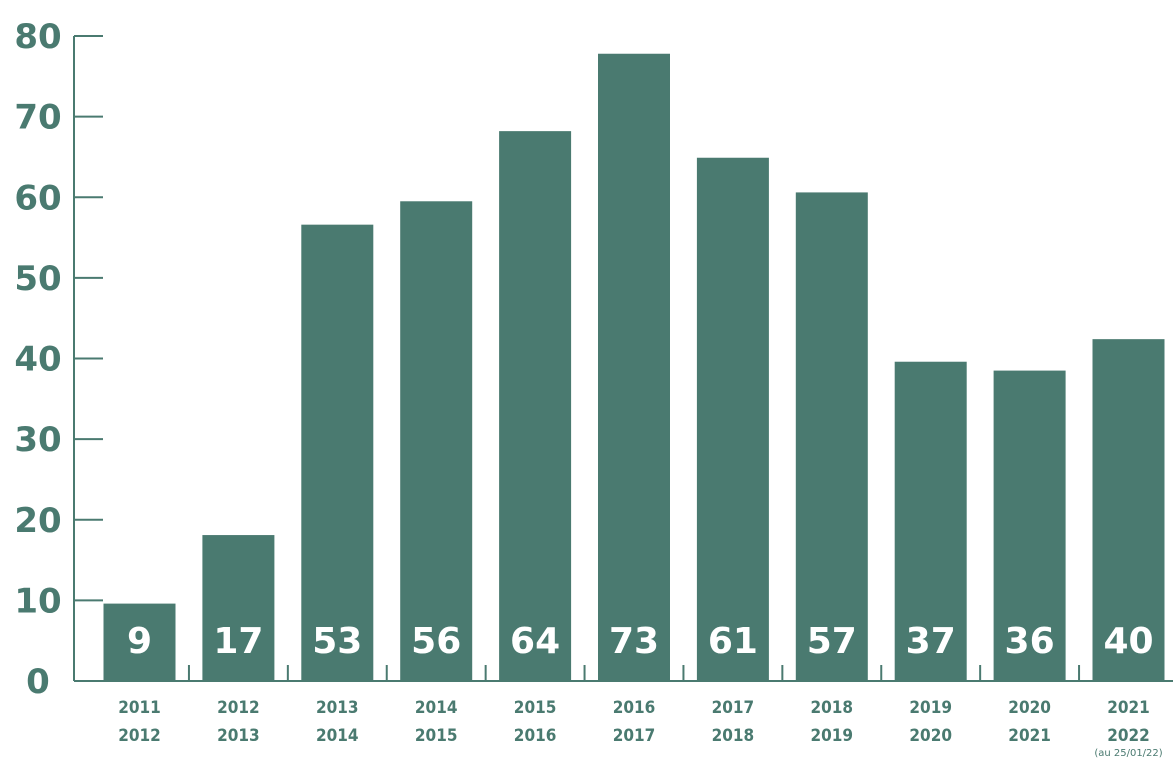 This screenshot has height=761, width=1173. I want to click on data-label: 36, so click(1030, 641).